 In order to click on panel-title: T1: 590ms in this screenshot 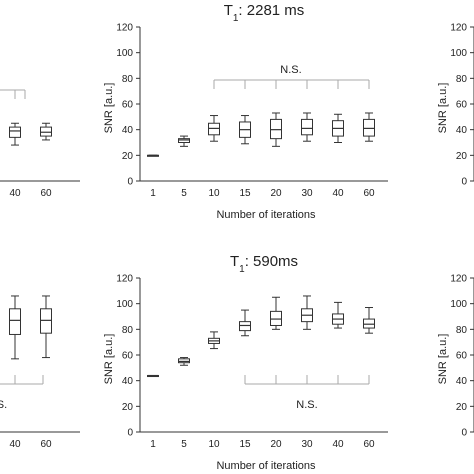, I will do `click(264, 264)`.